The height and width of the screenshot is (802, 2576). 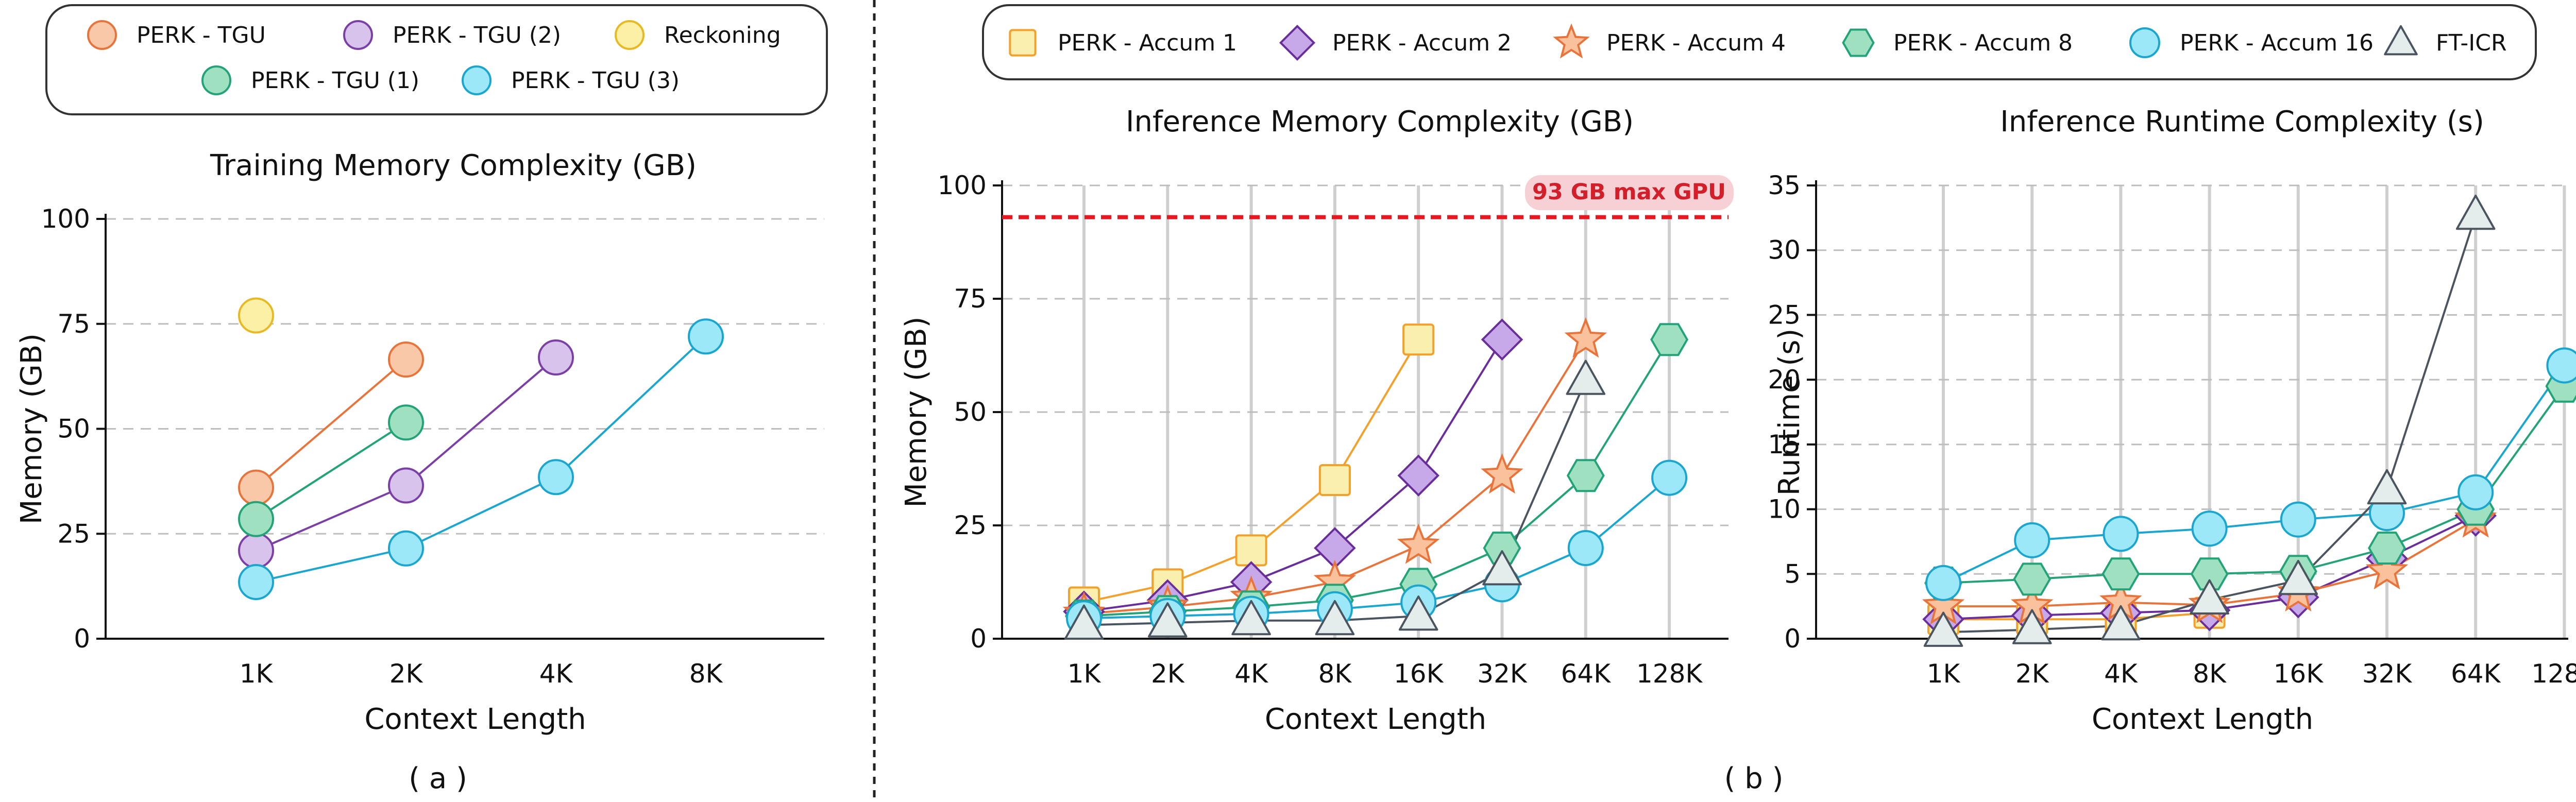 I want to click on gpu-annotation: 93 GB max GPU, so click(x=1629, y=192).